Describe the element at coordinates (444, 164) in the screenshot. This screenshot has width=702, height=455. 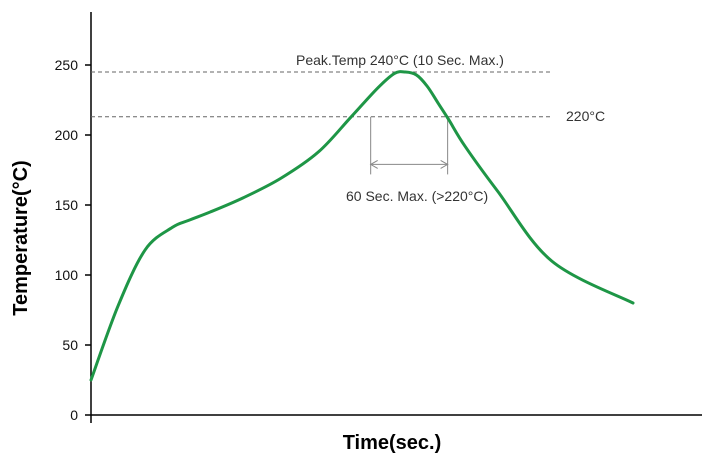
I see `interval-arrowhead-right` at that location.